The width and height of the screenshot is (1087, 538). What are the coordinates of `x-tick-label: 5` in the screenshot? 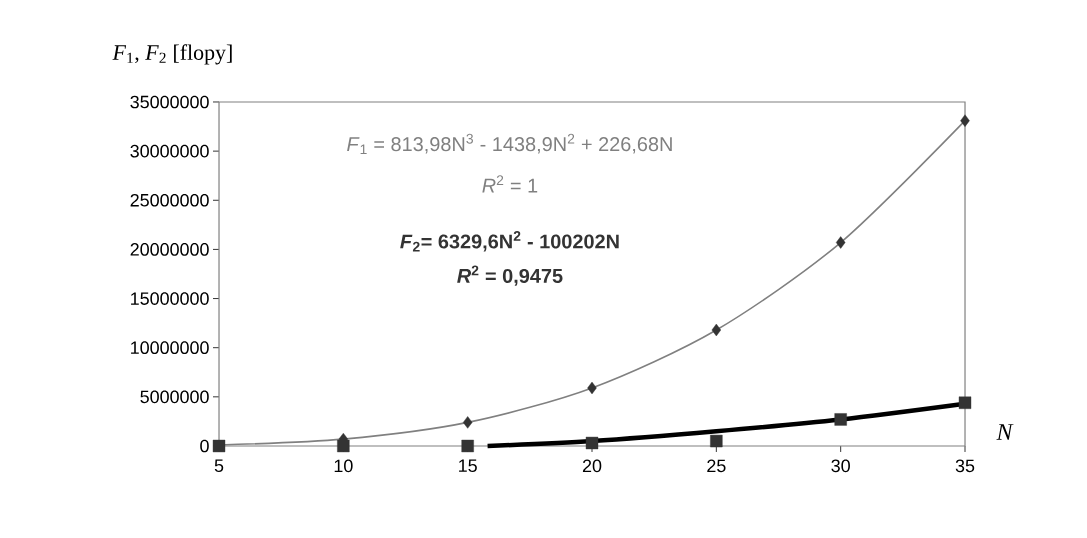 It's located at (219, 466).